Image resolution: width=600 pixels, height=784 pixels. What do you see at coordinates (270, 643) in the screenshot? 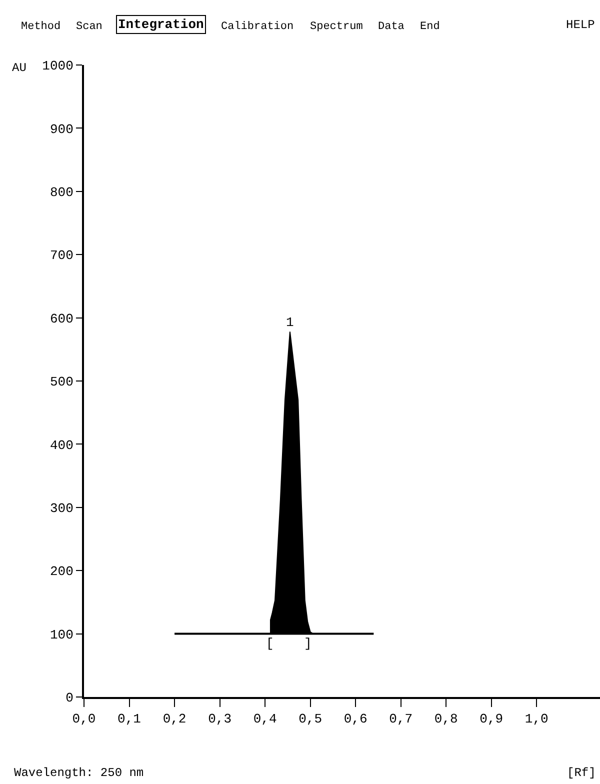
I see `annotation: [` at bounding box center [270, 643].